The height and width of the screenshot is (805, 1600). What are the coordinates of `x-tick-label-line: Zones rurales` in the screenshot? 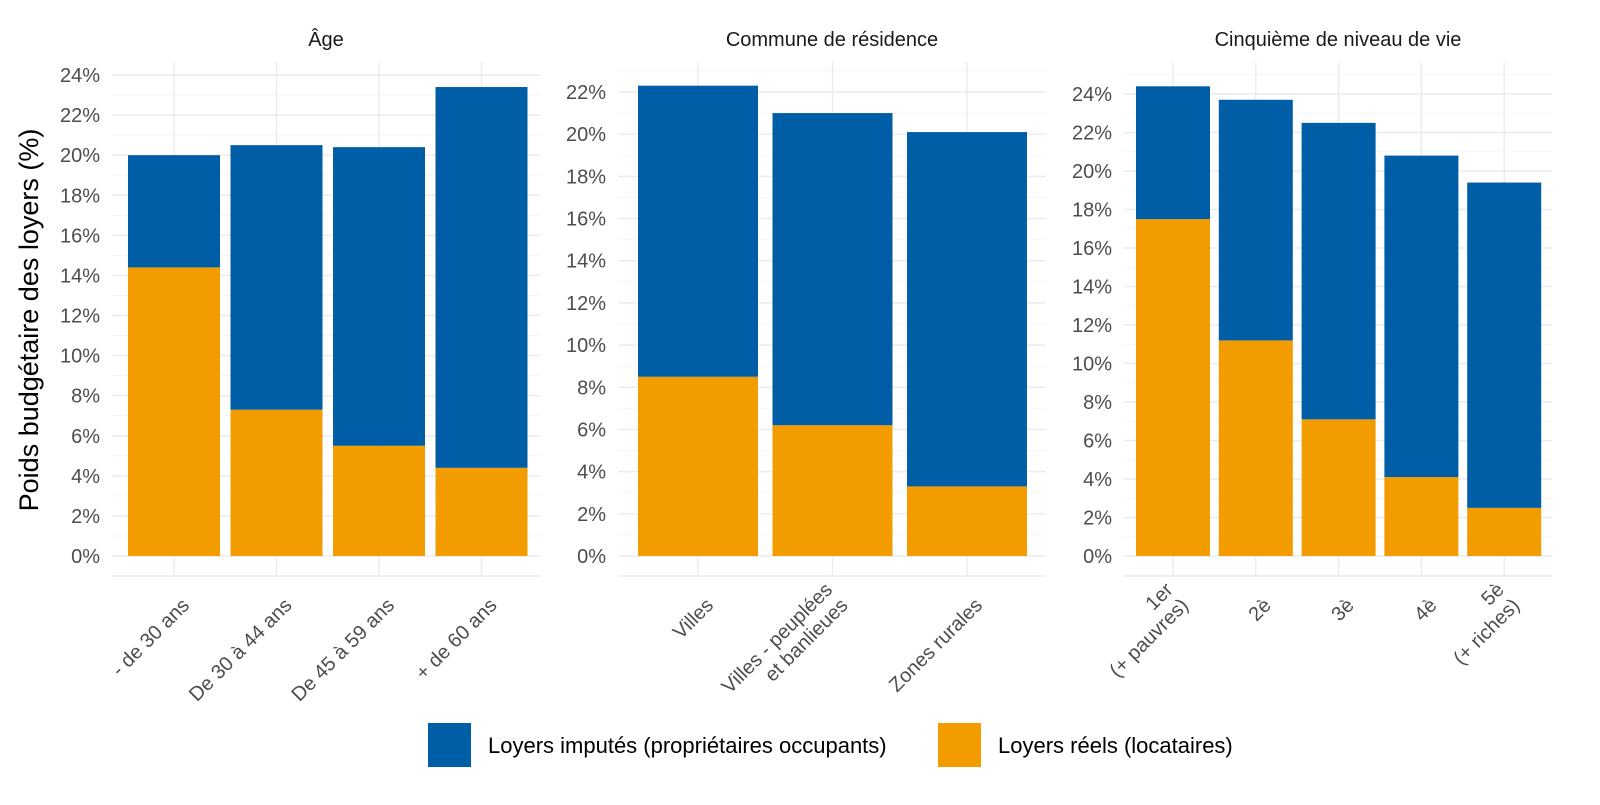 It's located at (936, 645).